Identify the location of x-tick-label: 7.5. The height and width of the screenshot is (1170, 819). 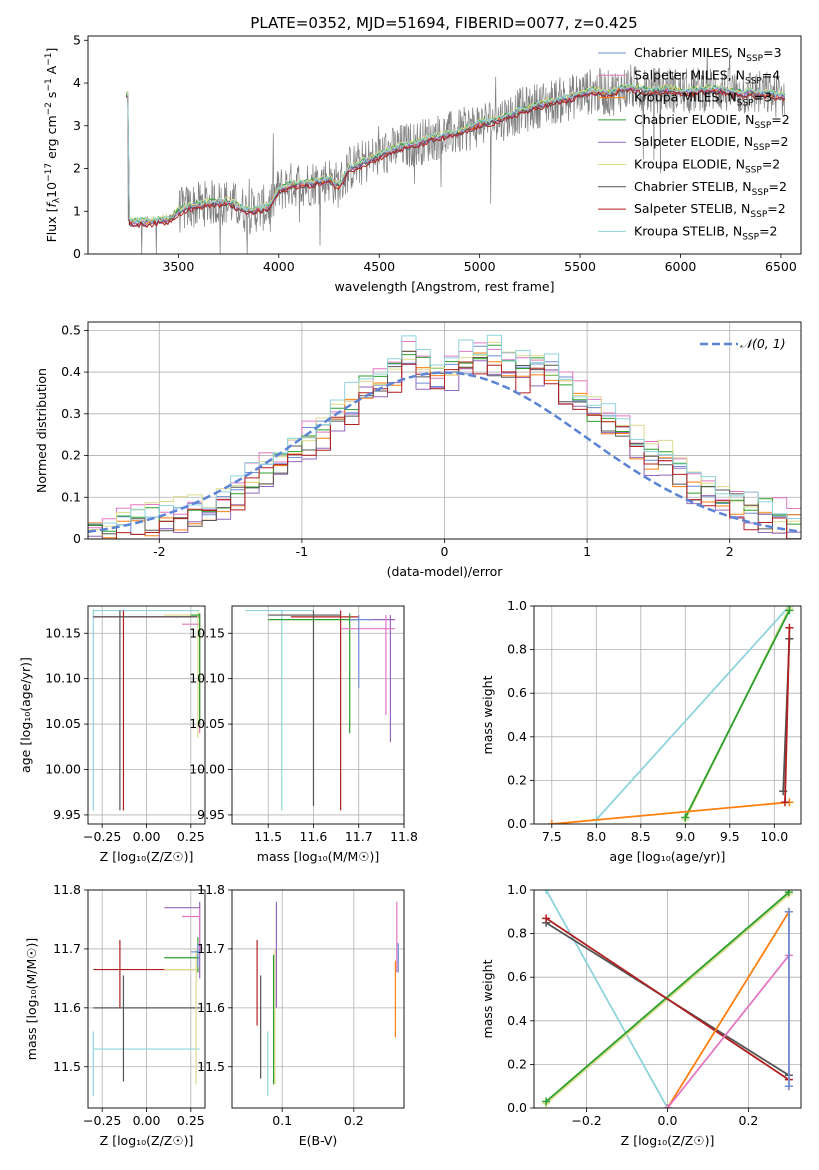
(552, 836).